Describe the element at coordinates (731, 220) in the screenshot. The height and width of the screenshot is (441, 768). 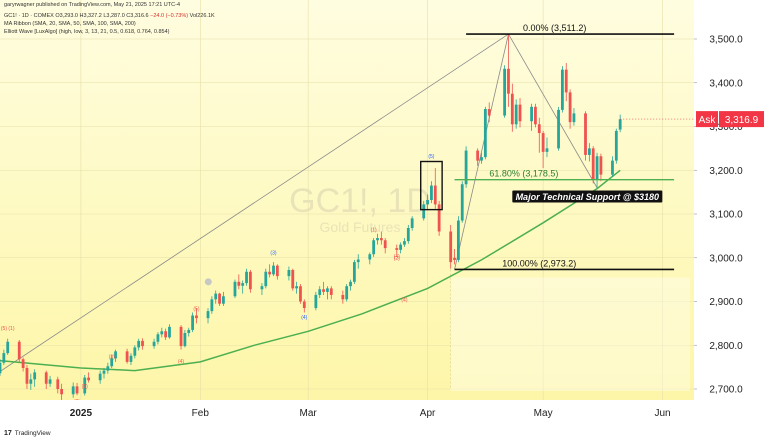
I see `price-axis-panel` at that location.